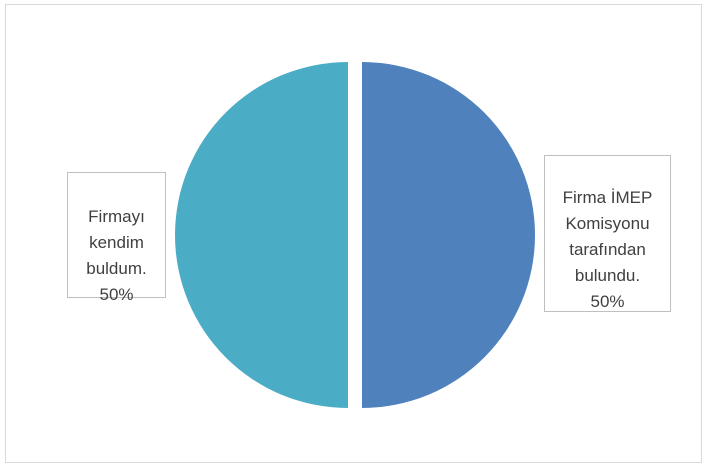  I want to click on data-label-line: bulundu., so click(607, 275).